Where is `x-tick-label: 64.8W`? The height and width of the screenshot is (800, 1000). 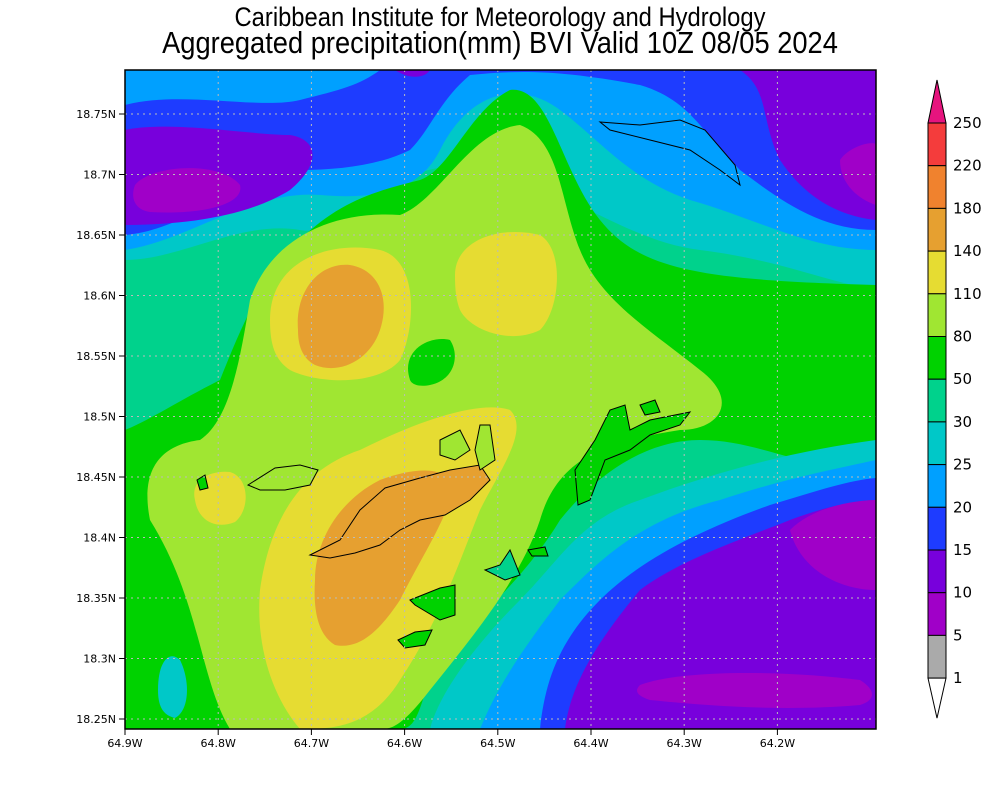 x-tick-label: 64.8W is located at coordinates (218, 743).